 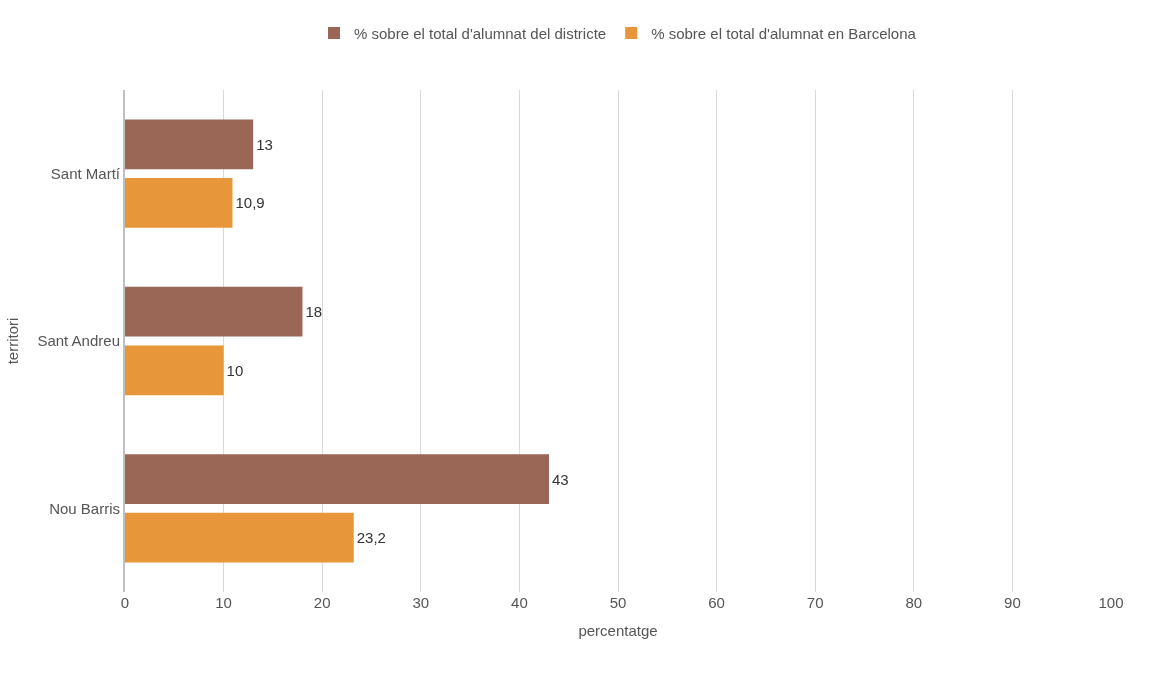 I want to click on x-tick-label: 20, so click(x=322, y=602).